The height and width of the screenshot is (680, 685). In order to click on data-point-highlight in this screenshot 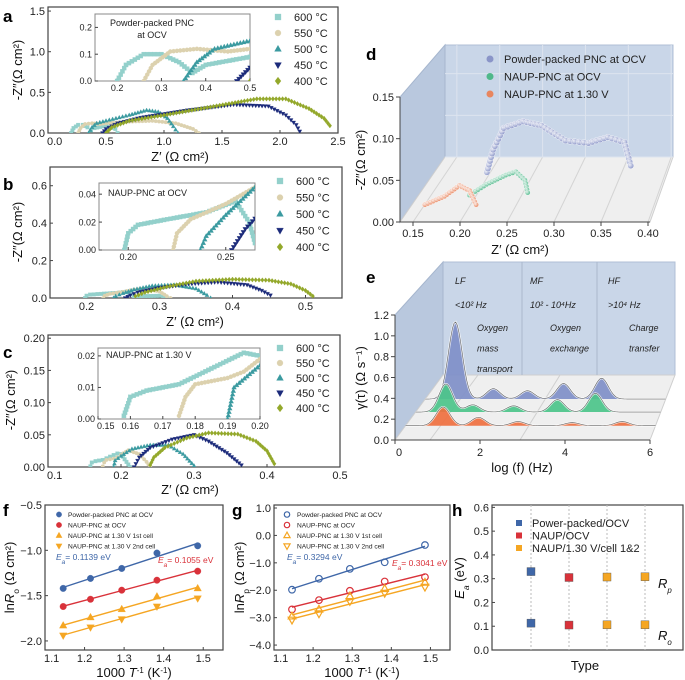, I will do `click(476, 205)`.